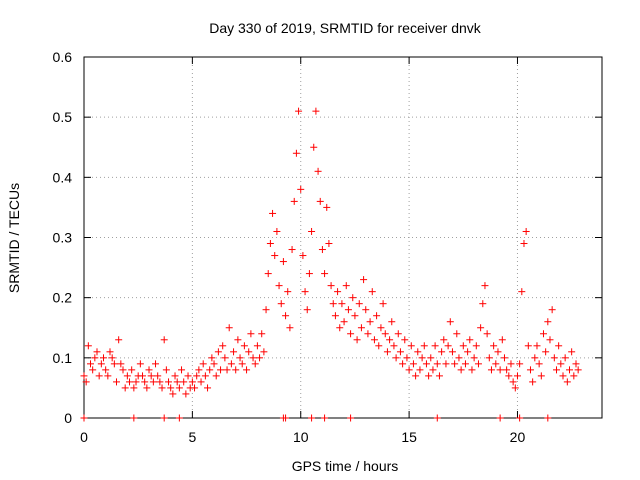  I want to click on y-tick-label: 0.1, so click(63, 358).